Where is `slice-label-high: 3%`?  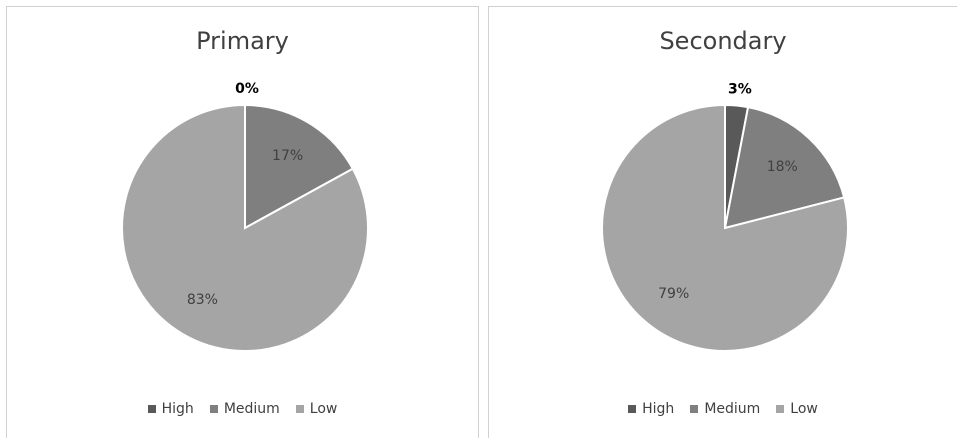
slice-label-high: 3% is located at coordinates (740, 90).